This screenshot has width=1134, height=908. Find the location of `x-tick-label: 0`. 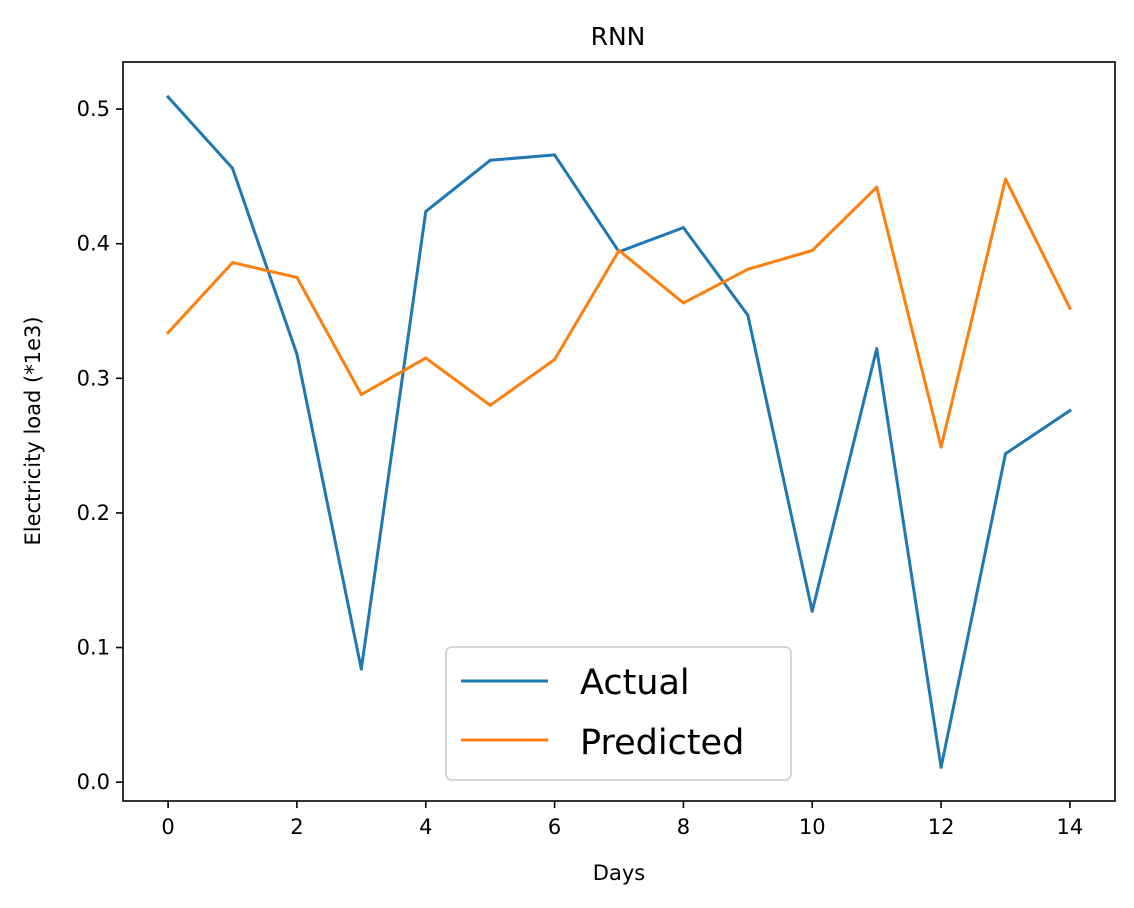

x-tick-label: 0 is located at coordinates (167, 827).